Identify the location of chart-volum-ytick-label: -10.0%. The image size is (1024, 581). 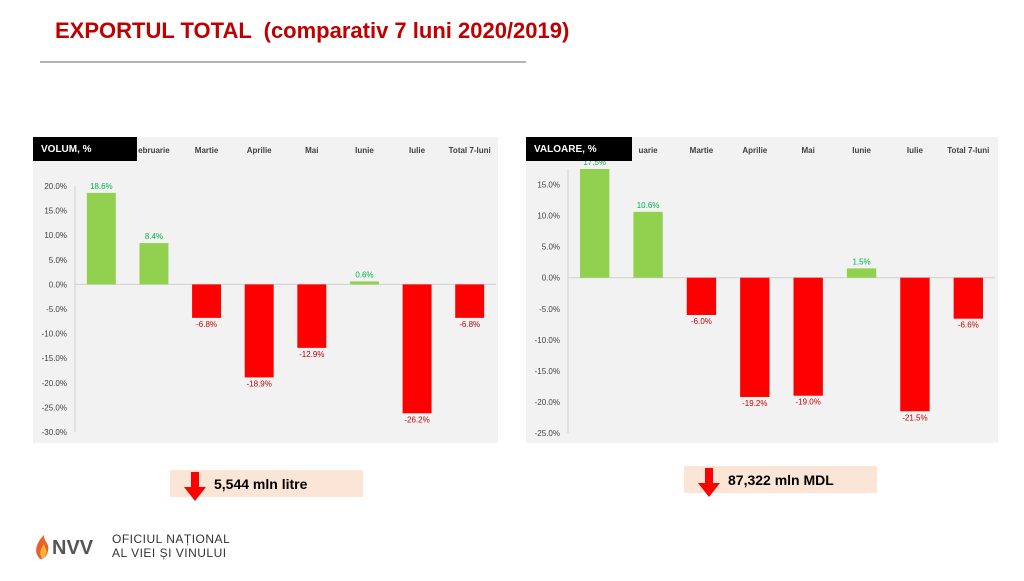
(54, 334).